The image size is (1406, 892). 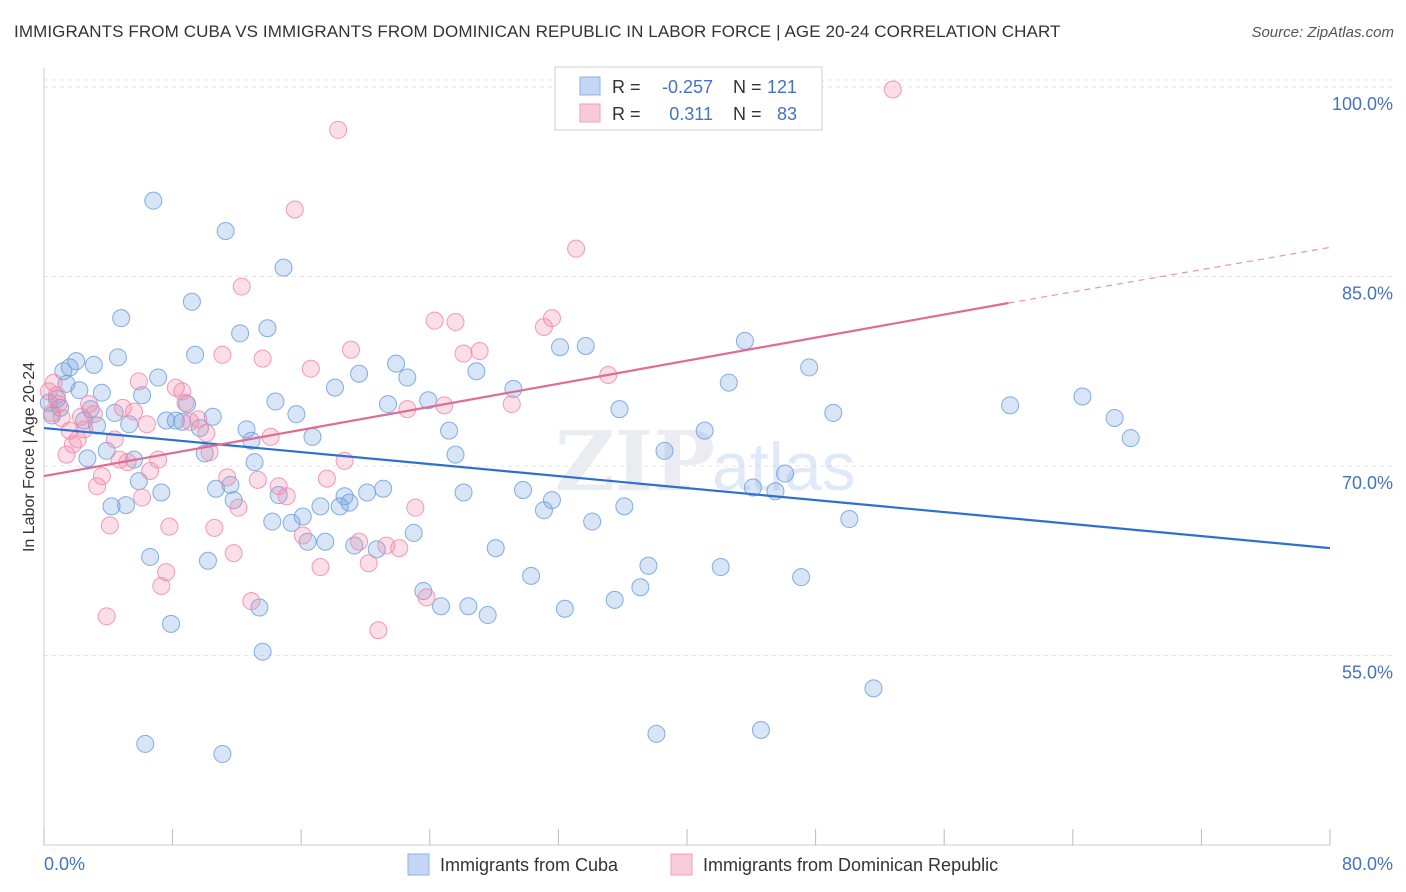 What do you see at coordinates (787, 114) in the screenshot?
I see `legend-n-value-dominican: 83` at bounding box center [787, 114].